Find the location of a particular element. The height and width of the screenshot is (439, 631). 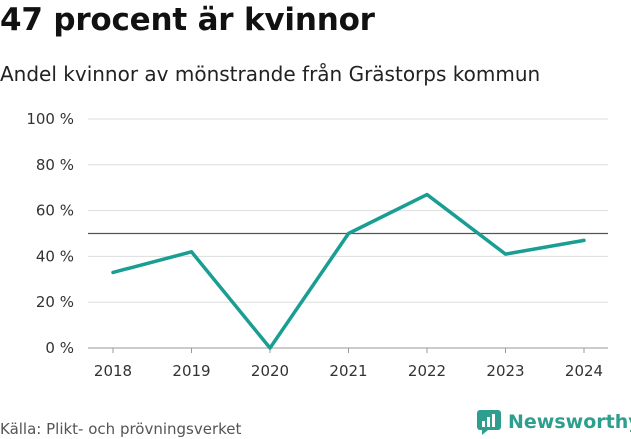

brand-logo: Newsworthy is located at coordinates (553, 422).